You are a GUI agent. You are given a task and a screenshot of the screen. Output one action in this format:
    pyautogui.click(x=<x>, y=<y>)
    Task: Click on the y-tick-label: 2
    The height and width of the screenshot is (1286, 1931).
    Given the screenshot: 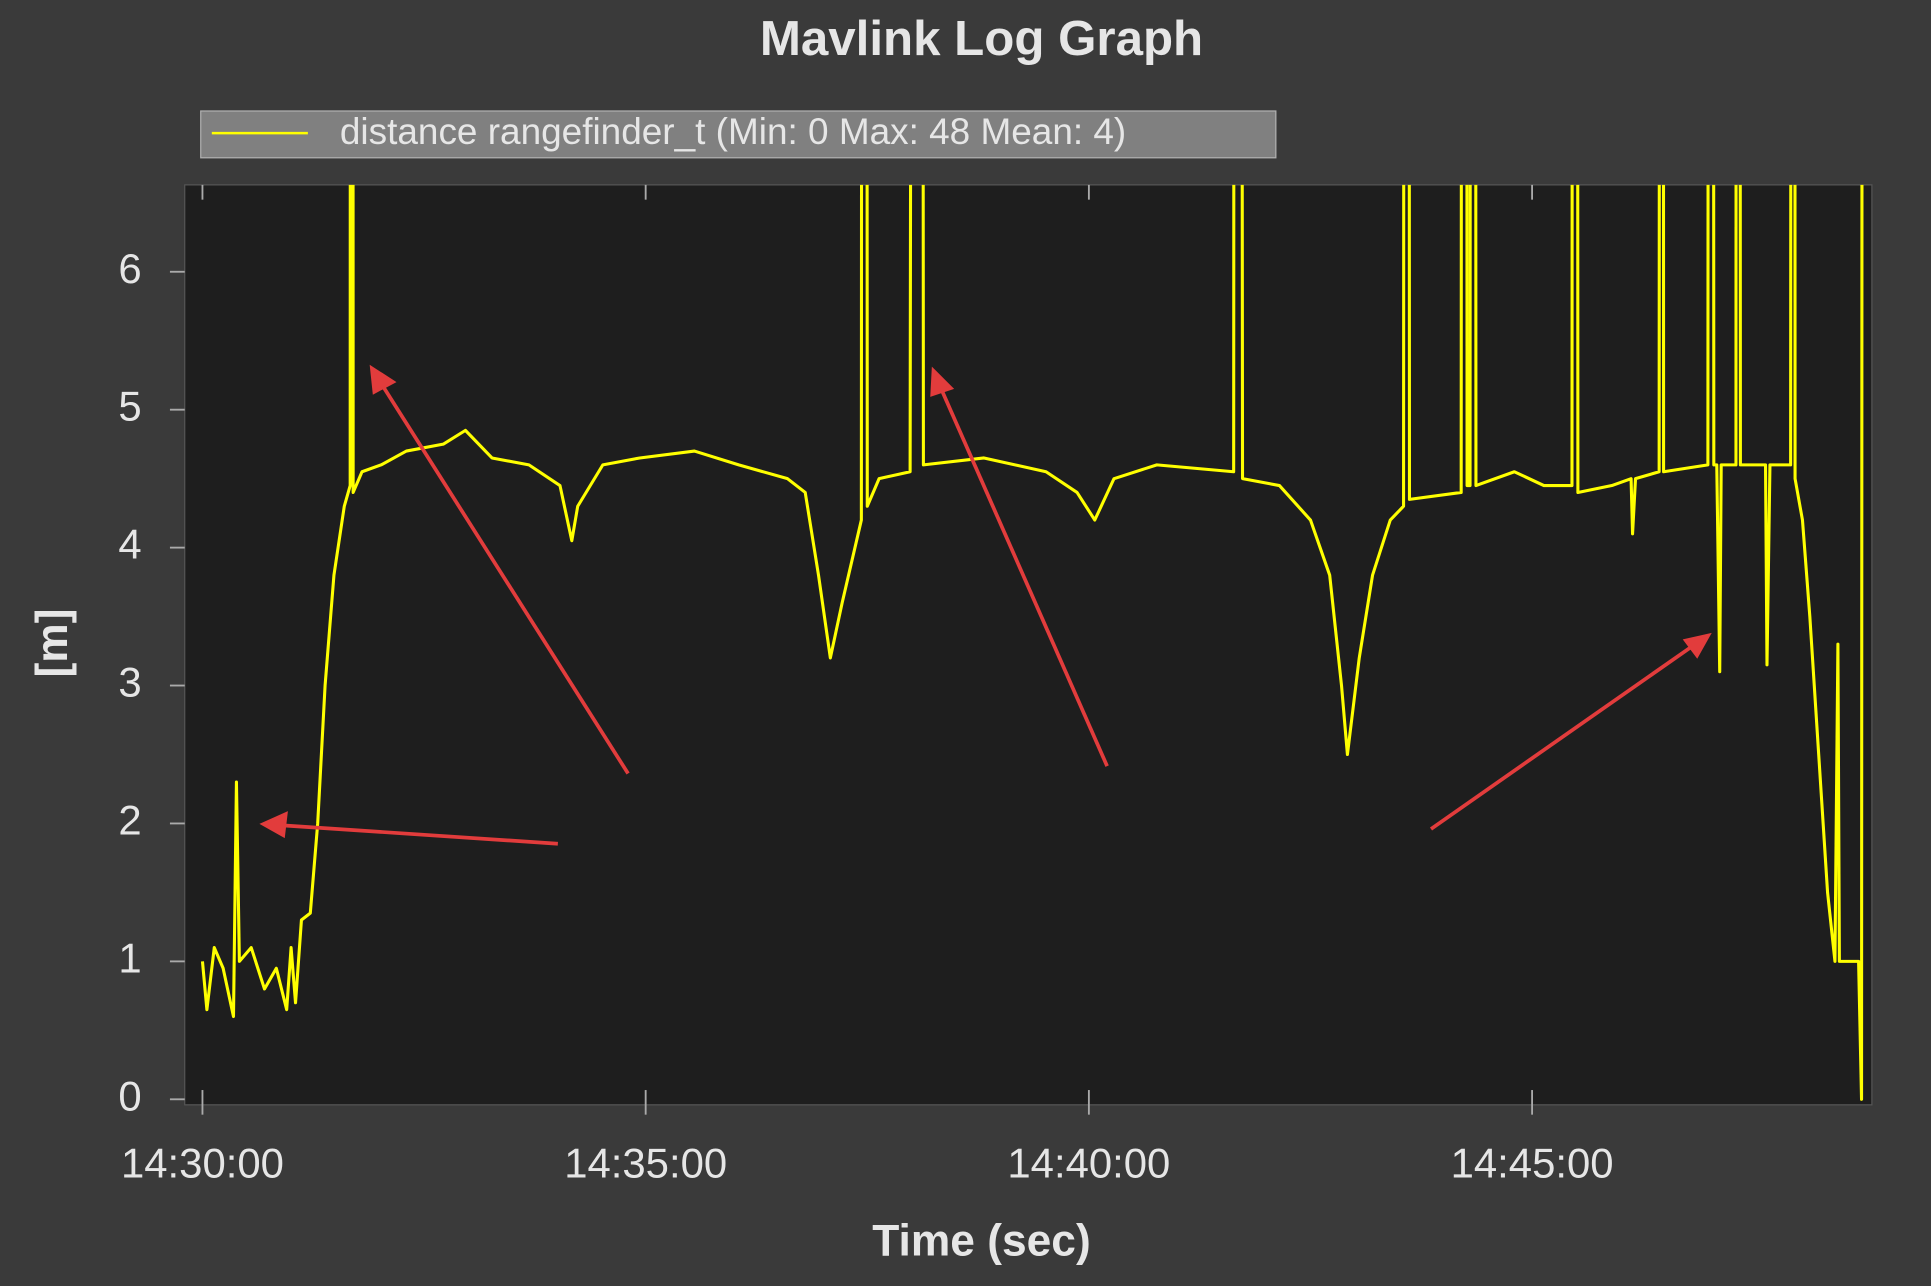 What is the action you would take?
    pyautogui.click(x=129, y=820)
    